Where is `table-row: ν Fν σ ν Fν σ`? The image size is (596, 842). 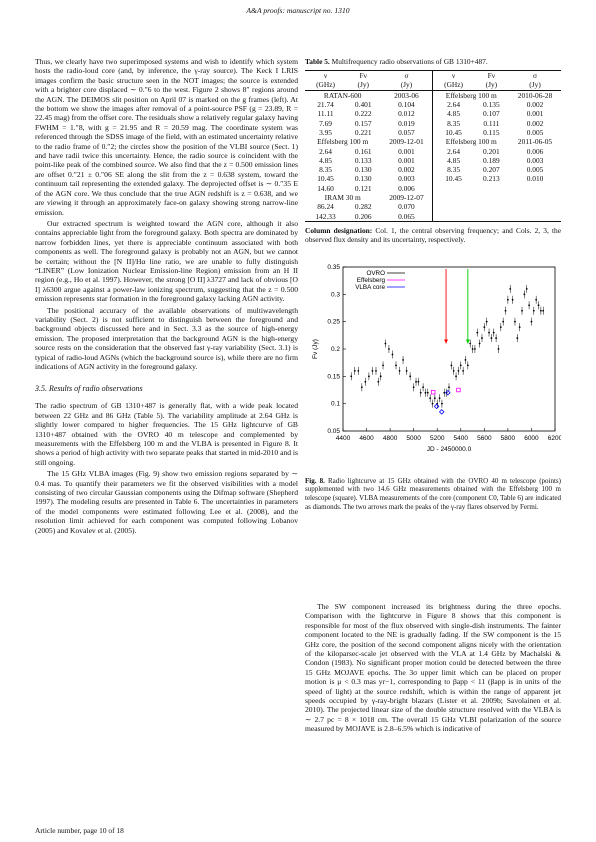 table-row: ν Fν σ ν Fν σ is located at coordinates (433, 75).